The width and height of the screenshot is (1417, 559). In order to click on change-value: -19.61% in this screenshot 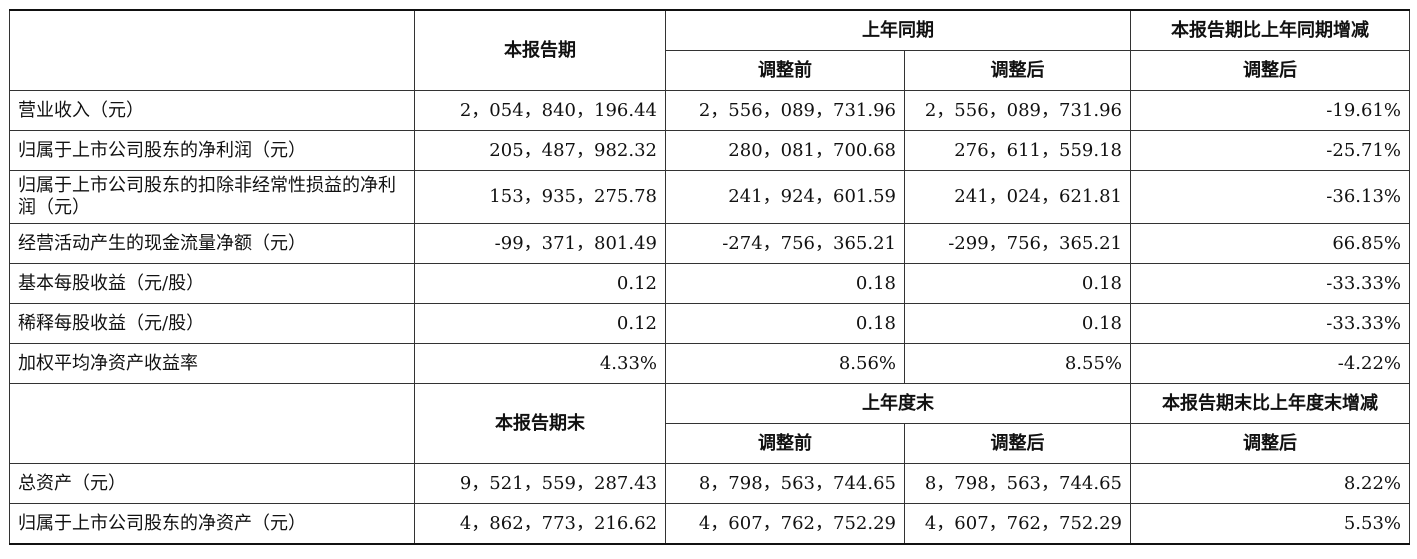, I will do `click(1270, 110)`.